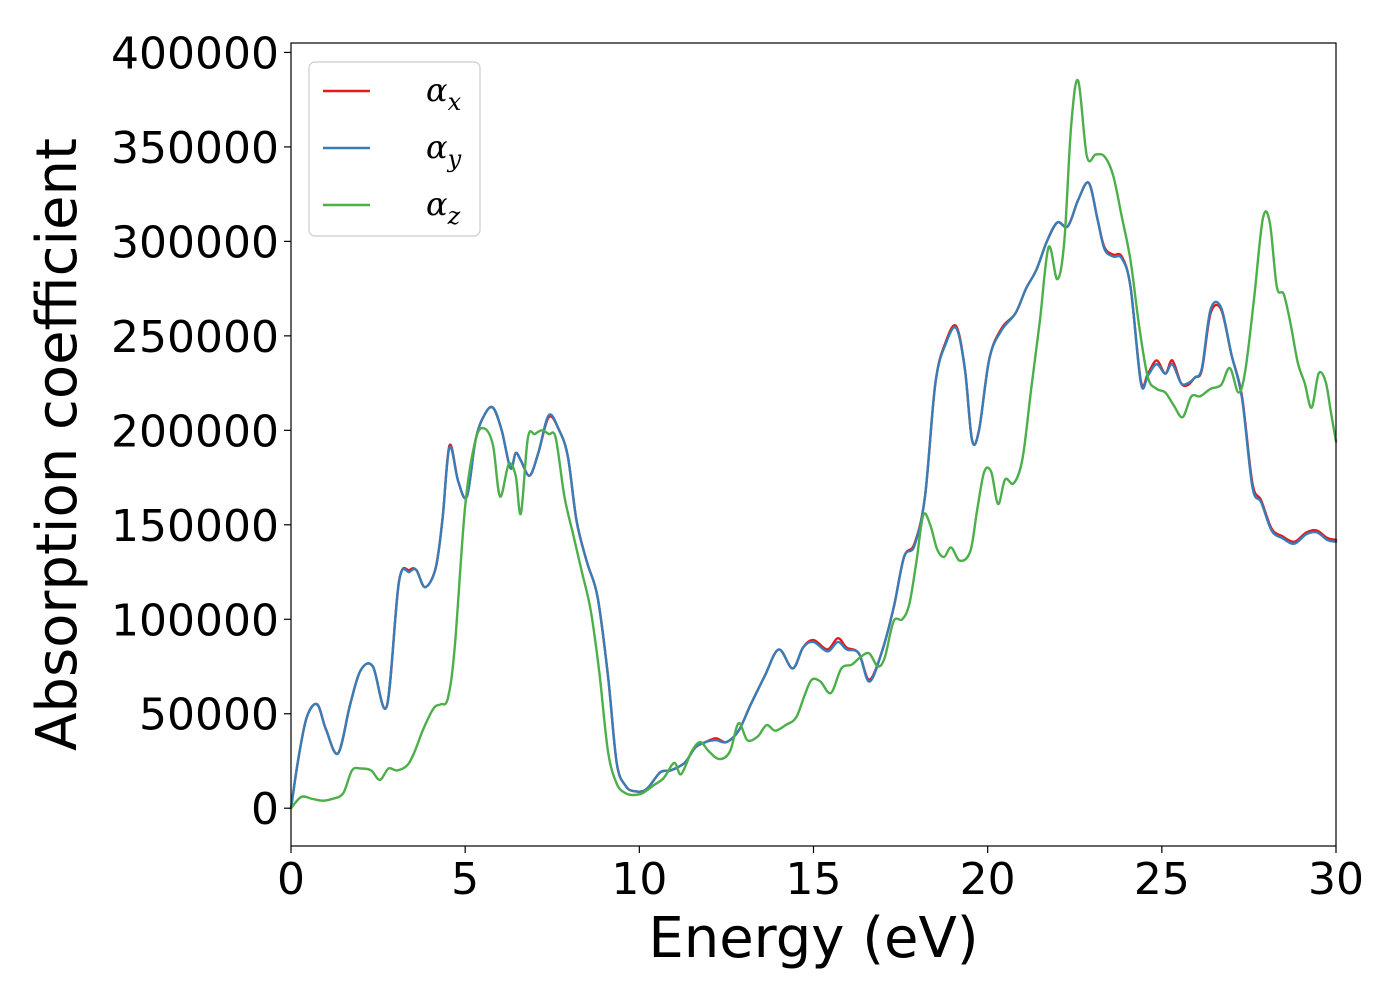 The width and height of the screenshot is (1400, 1000). Describe the element at coordinates (639, 879) in the screenshot. I see `x-tick-label: 10` at that location.